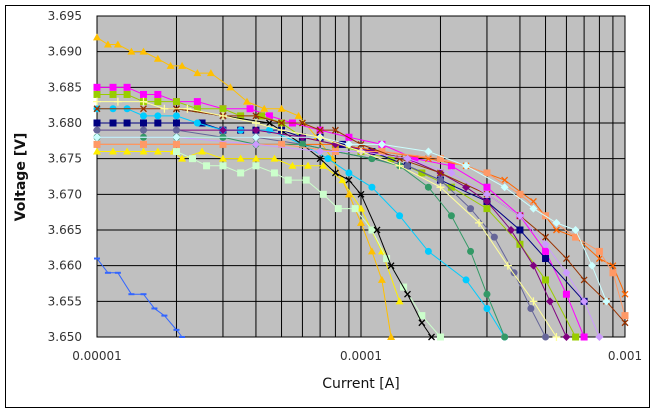 This screenshot has width=656, height=413. I want to click on y-tick-label: 3.675, so click(65, 159).